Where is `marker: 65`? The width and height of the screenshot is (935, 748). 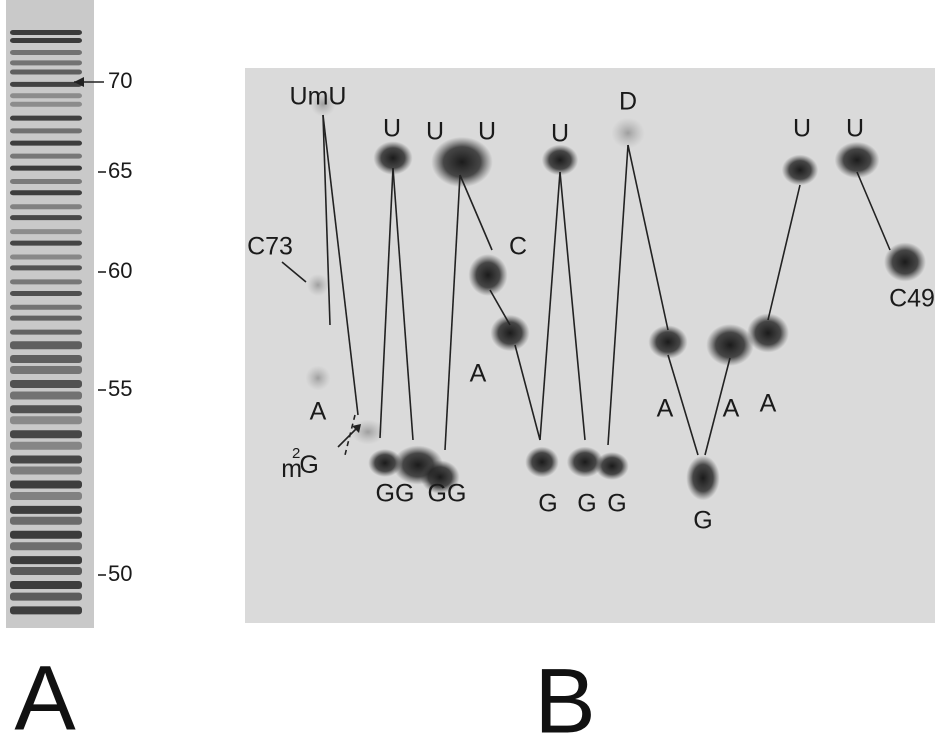 marker: 65 is located at coordinates (120, 170).